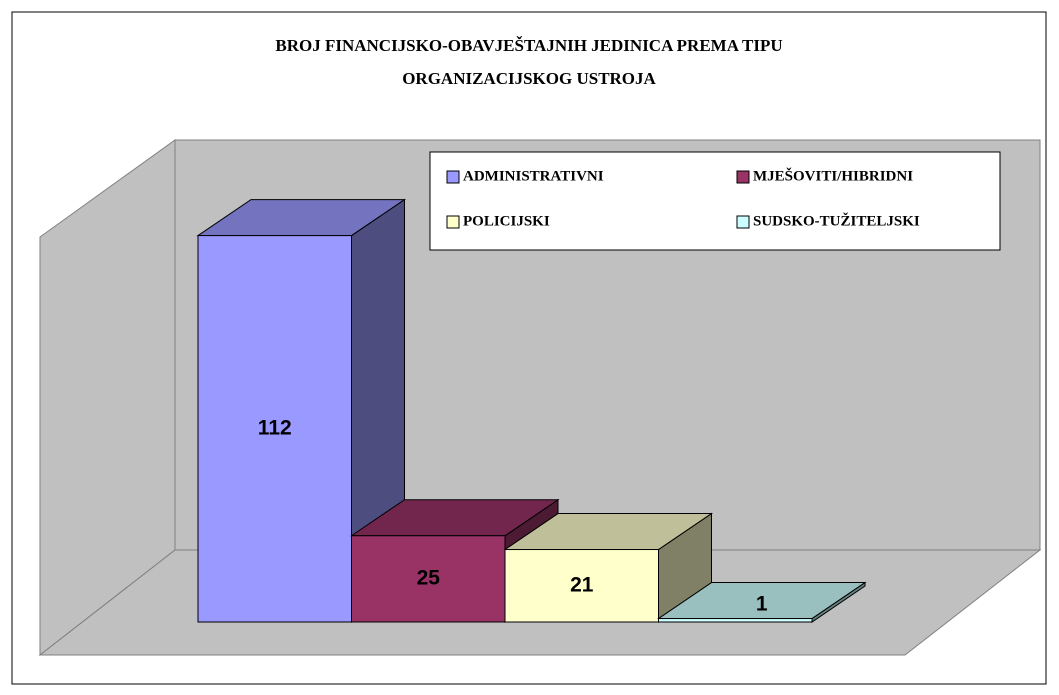  I want to click on chart-title: ORGANIZACIJSKOG USTROJA, so click(529, 78).